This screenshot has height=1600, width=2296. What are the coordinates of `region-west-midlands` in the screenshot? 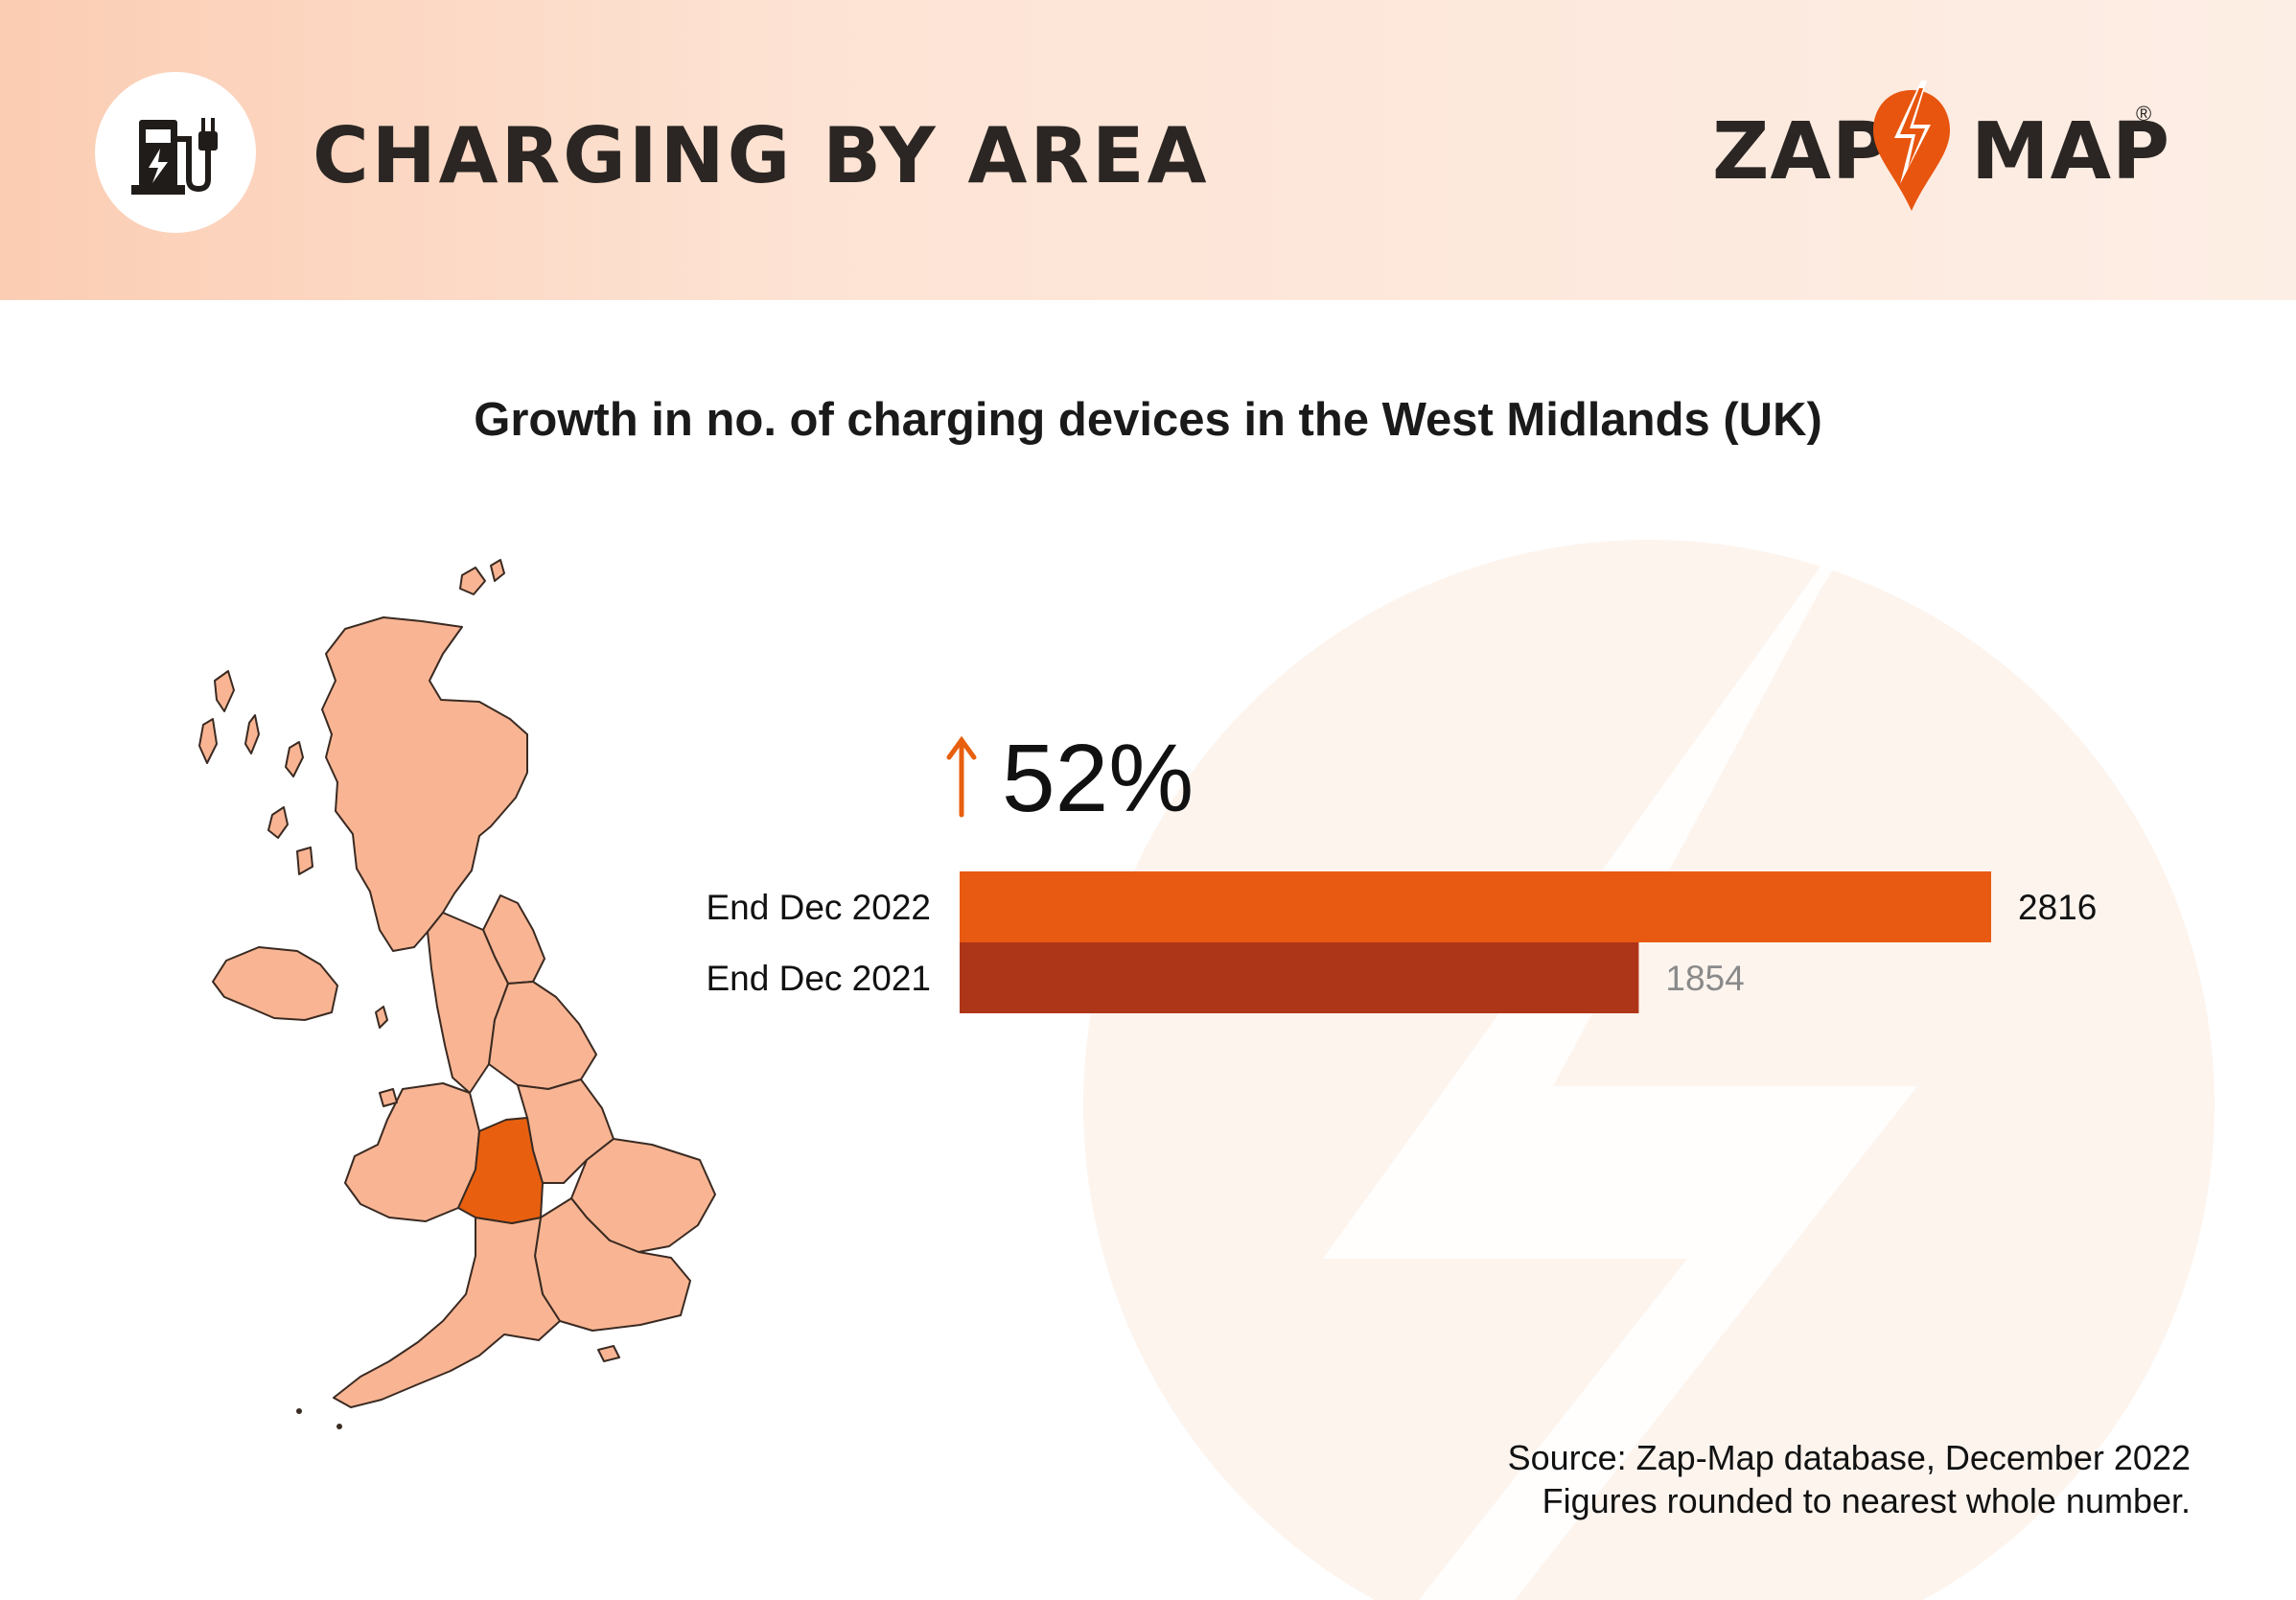 It's located at (500, 1170).